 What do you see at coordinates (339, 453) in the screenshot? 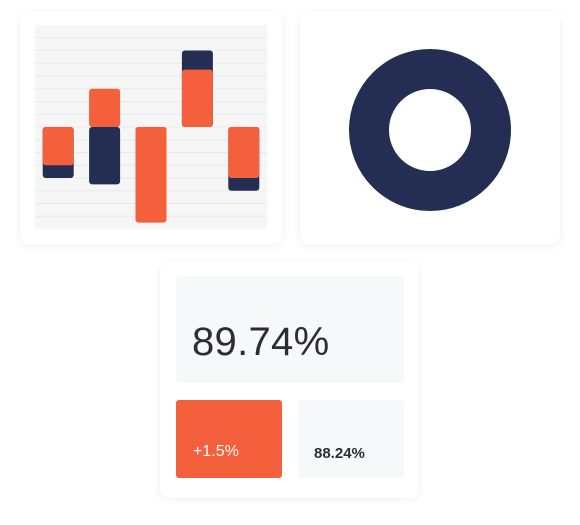
I see `secondary-metric-value: 88.24%` at bounding box center [339, 453].